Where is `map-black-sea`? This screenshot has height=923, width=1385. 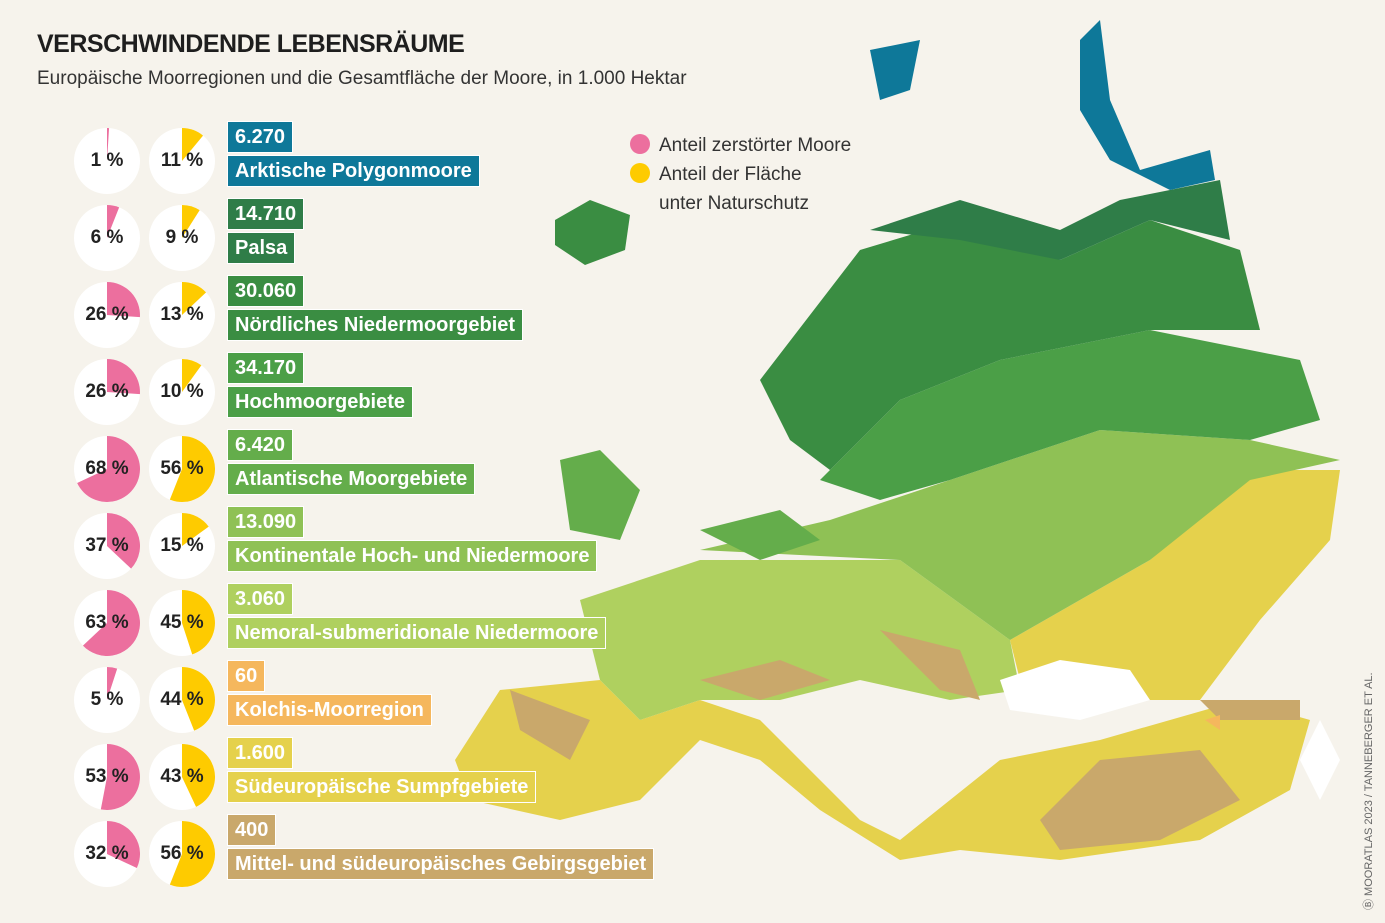 map-black-sea is located at coordinates (1075, 690).